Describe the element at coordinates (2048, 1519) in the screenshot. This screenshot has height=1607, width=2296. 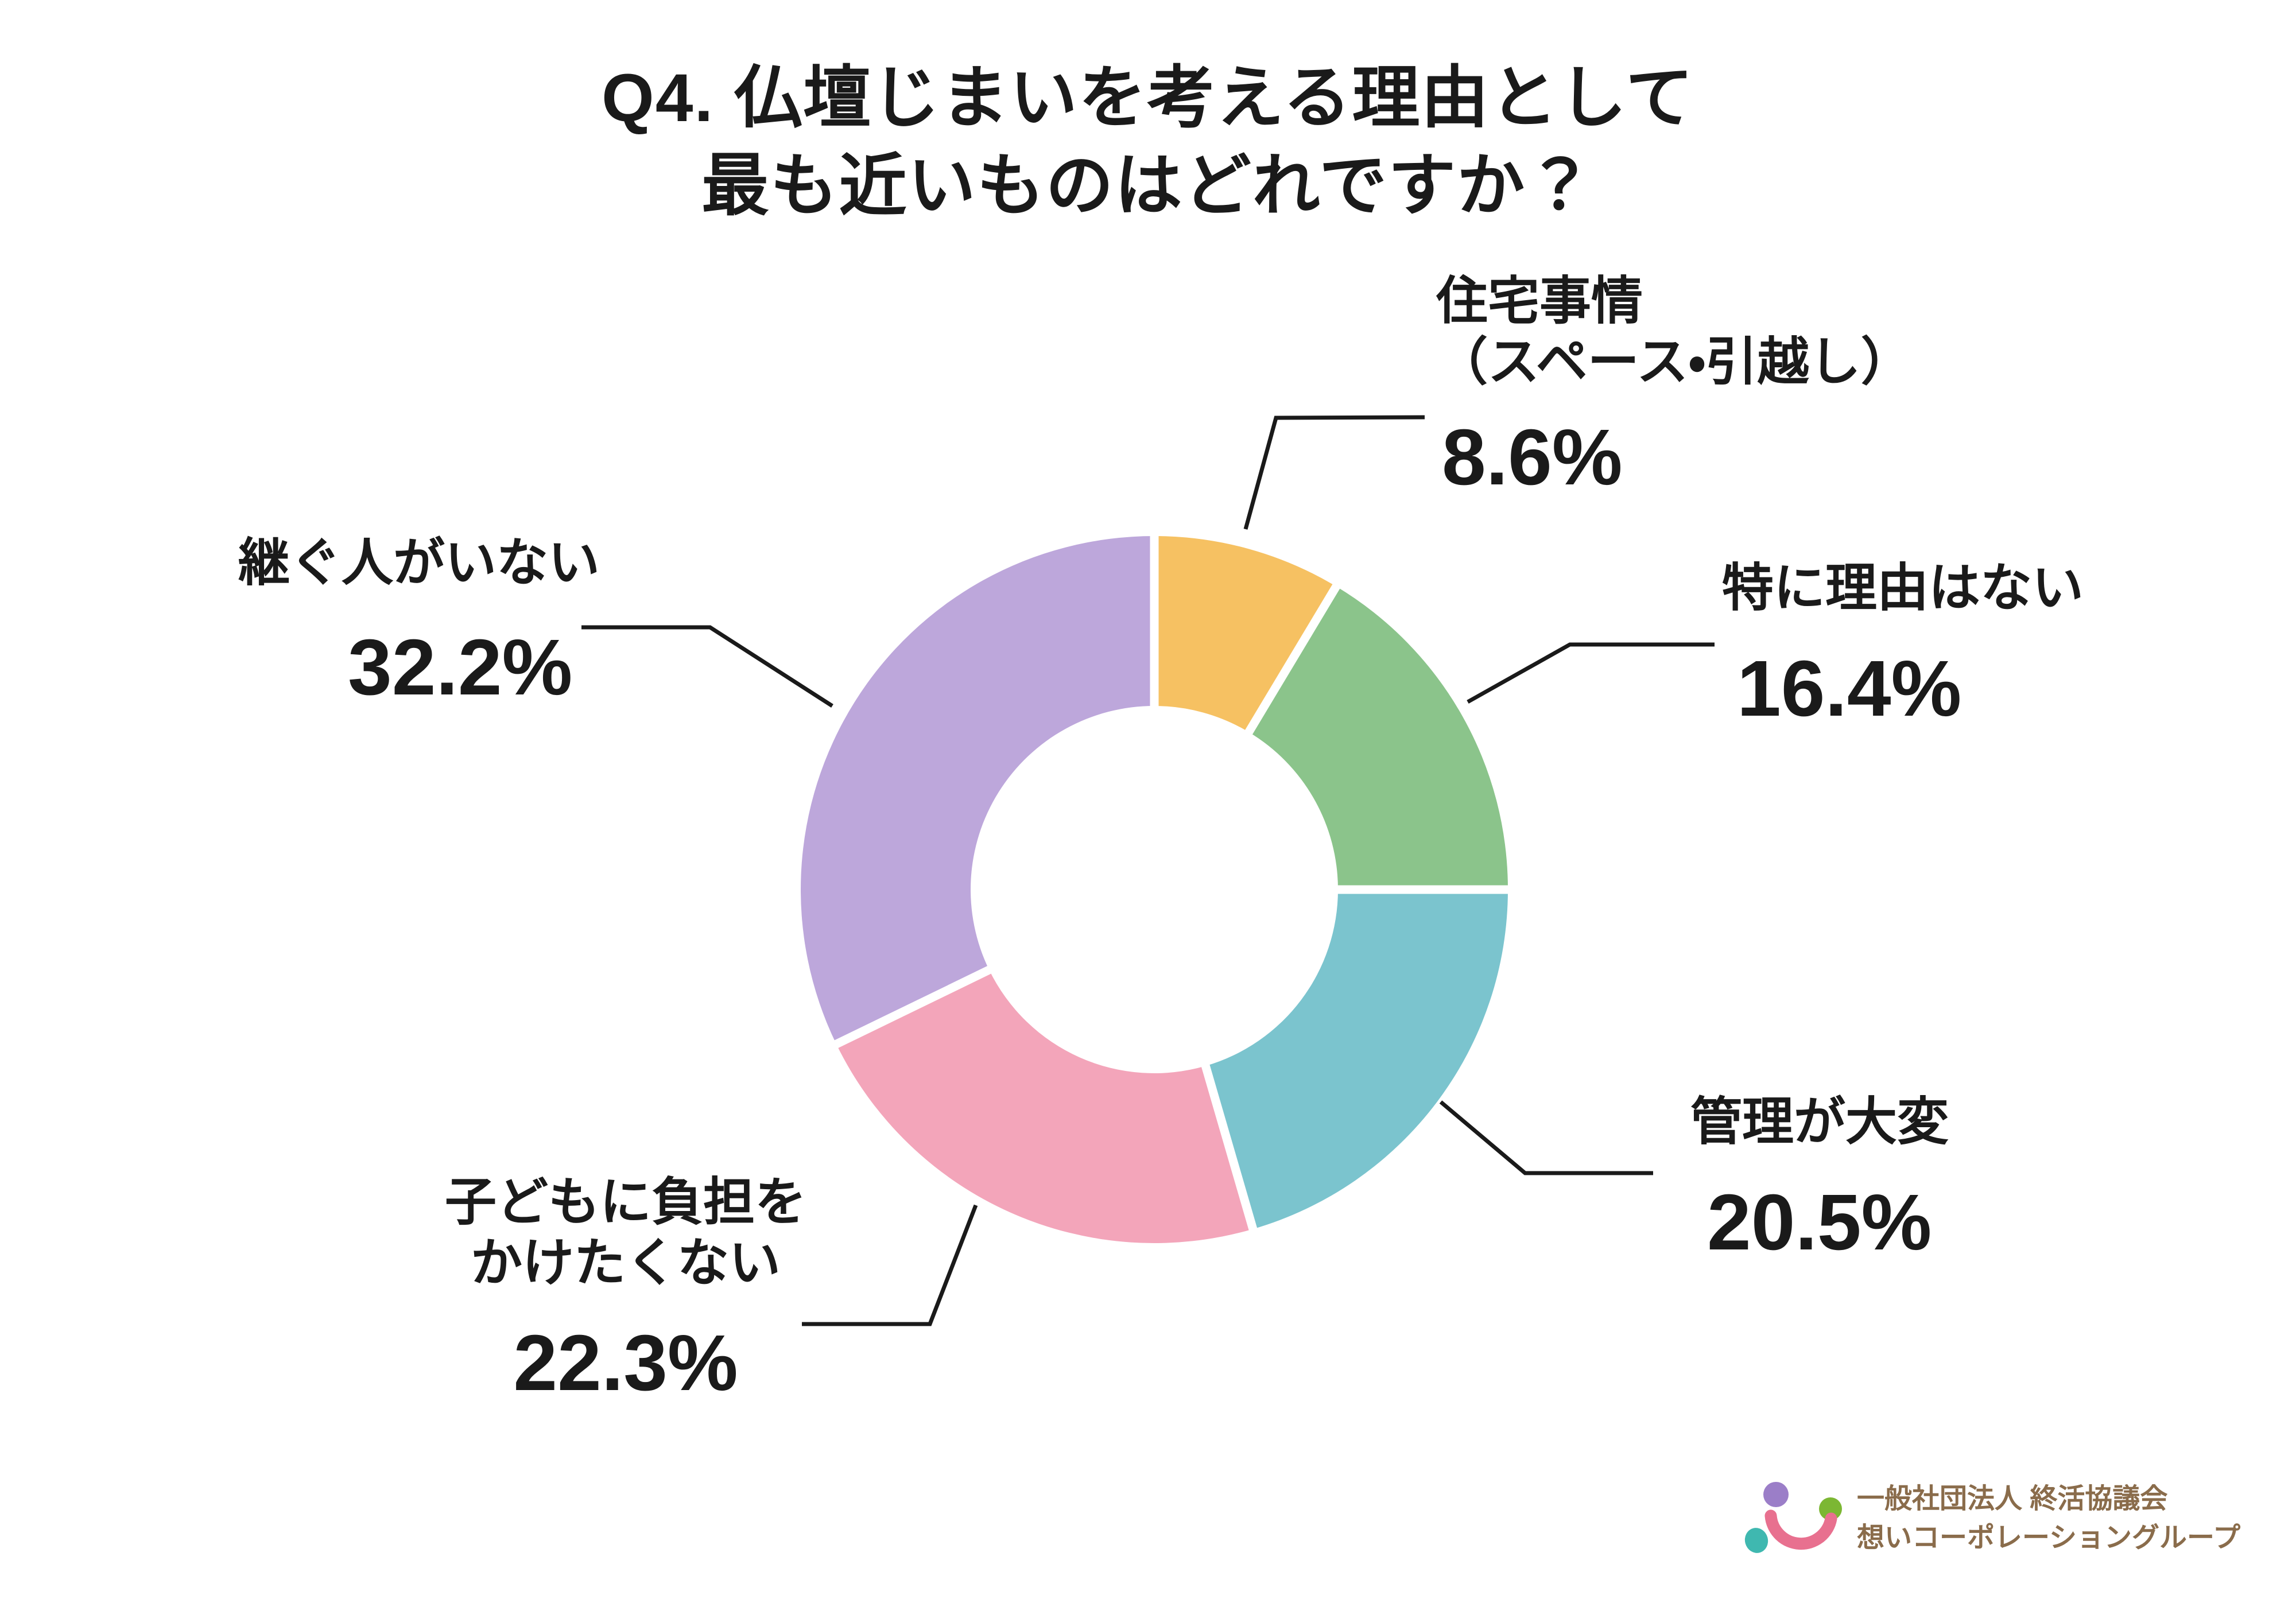
I see `company-logo-text: 一般社団法人 終活協議会 想いコーポレーショングループ` at that location.